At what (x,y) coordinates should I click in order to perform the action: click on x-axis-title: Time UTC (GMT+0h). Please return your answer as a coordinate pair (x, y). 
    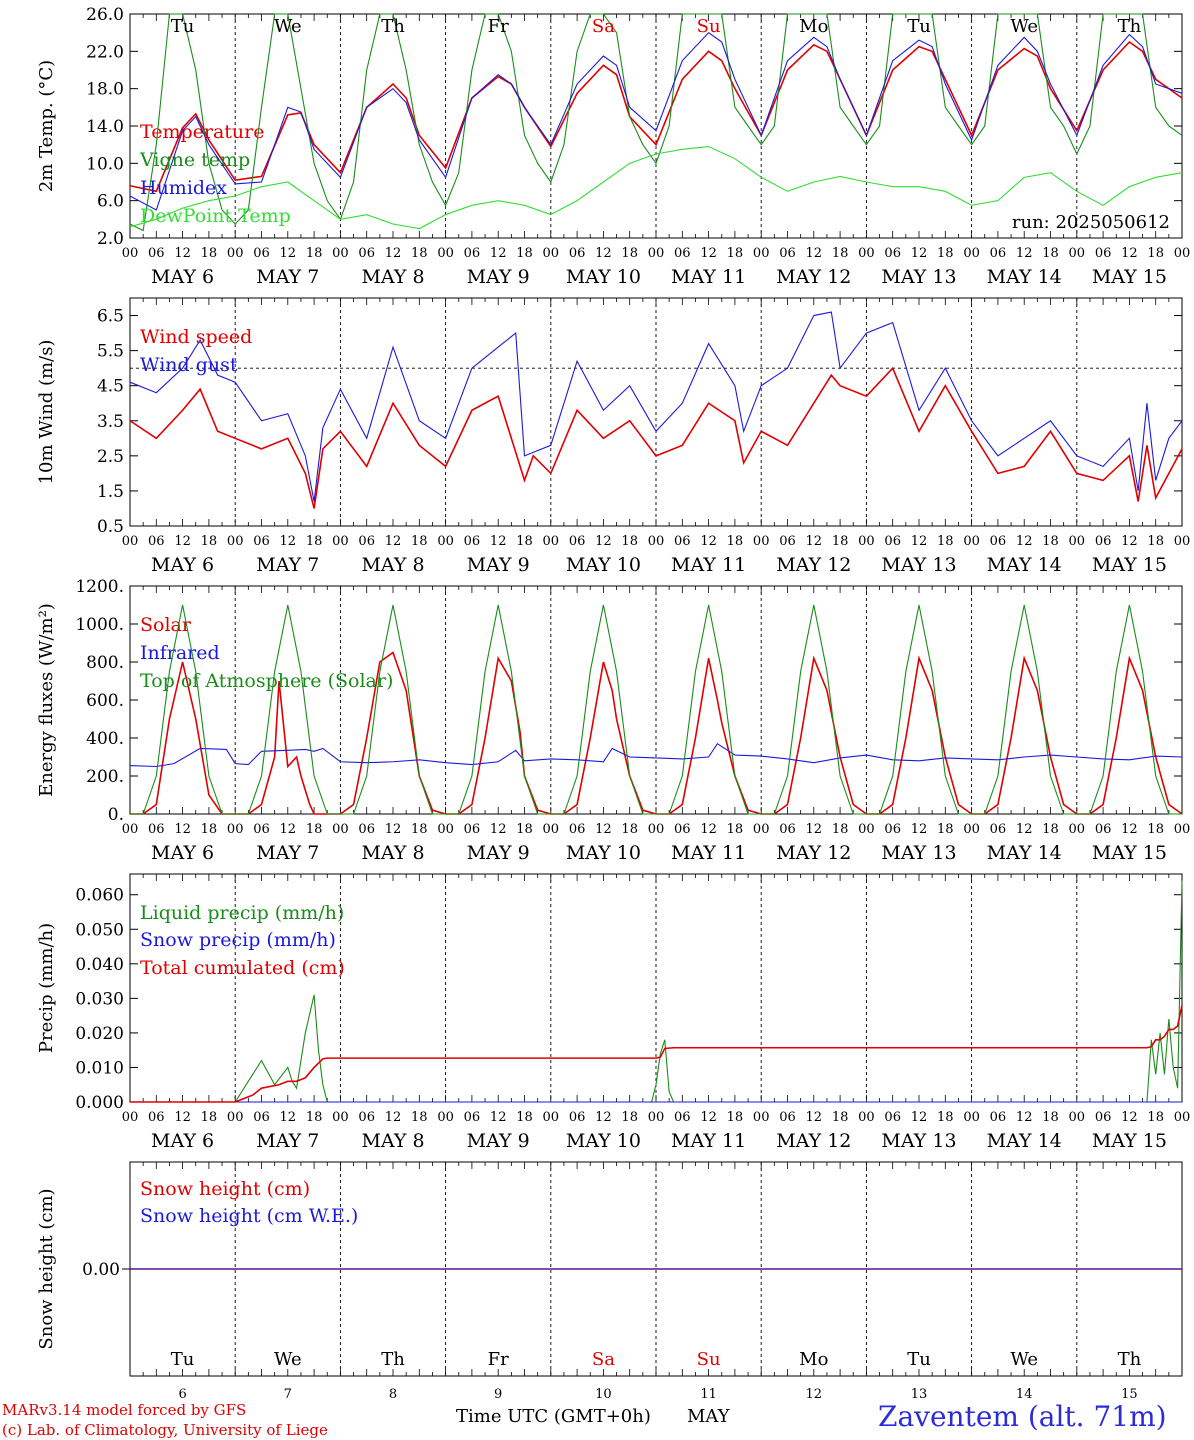
    Looking at the image, I should click on (553, 1416).